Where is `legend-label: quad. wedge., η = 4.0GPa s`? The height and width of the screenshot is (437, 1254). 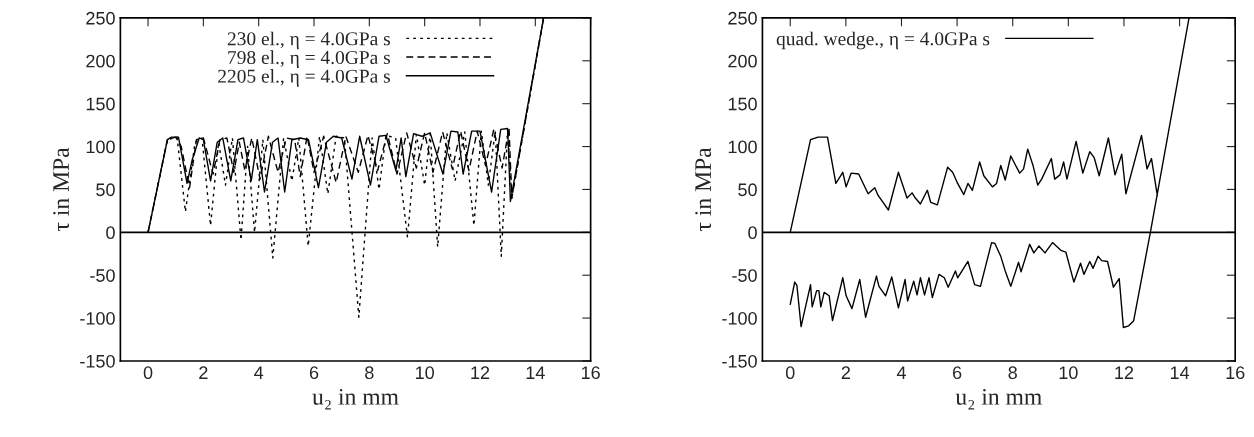
legend-label: quad. wedge., η = 4.0GPa s is located at coordinates (883, 40).